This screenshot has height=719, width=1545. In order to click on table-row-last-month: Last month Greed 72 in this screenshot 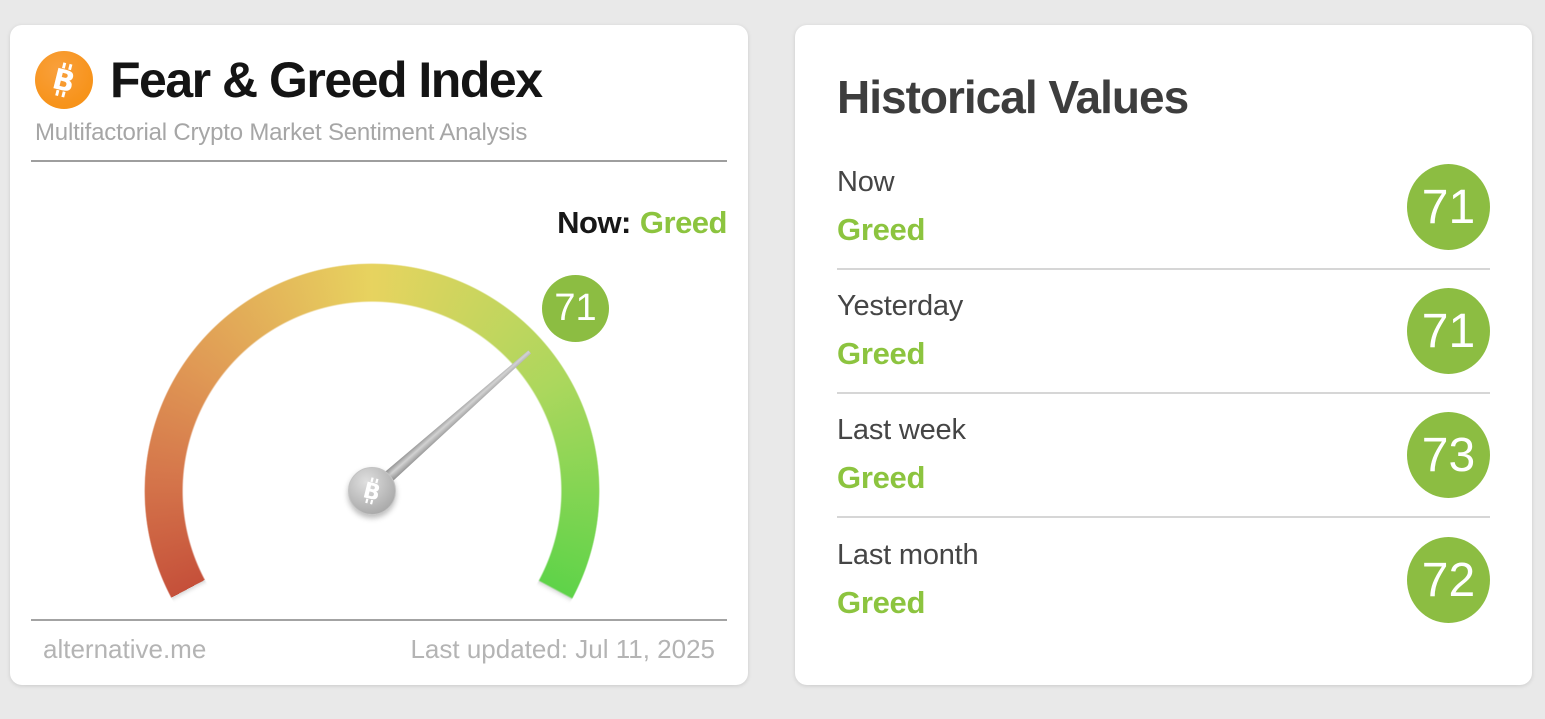, I will do `click(1163, 580)`.